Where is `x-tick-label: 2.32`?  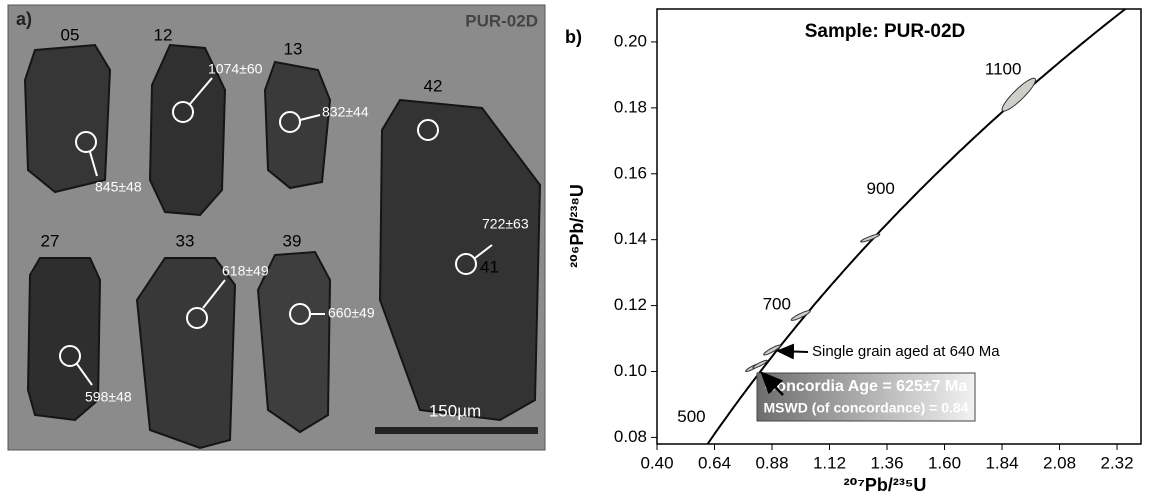
x-tick-label: 2.32 is located at coordinates (1116, 462).